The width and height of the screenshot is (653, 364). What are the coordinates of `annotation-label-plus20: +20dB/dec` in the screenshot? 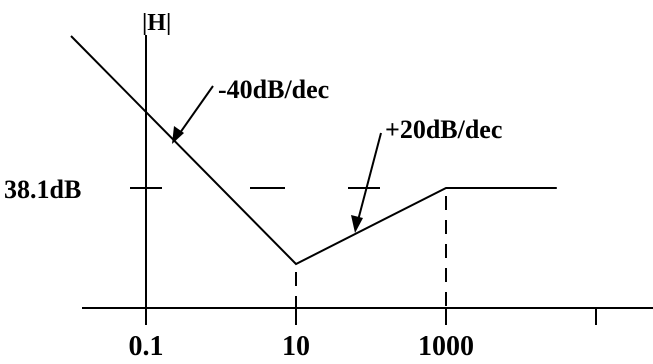 It's located at (443, 129).